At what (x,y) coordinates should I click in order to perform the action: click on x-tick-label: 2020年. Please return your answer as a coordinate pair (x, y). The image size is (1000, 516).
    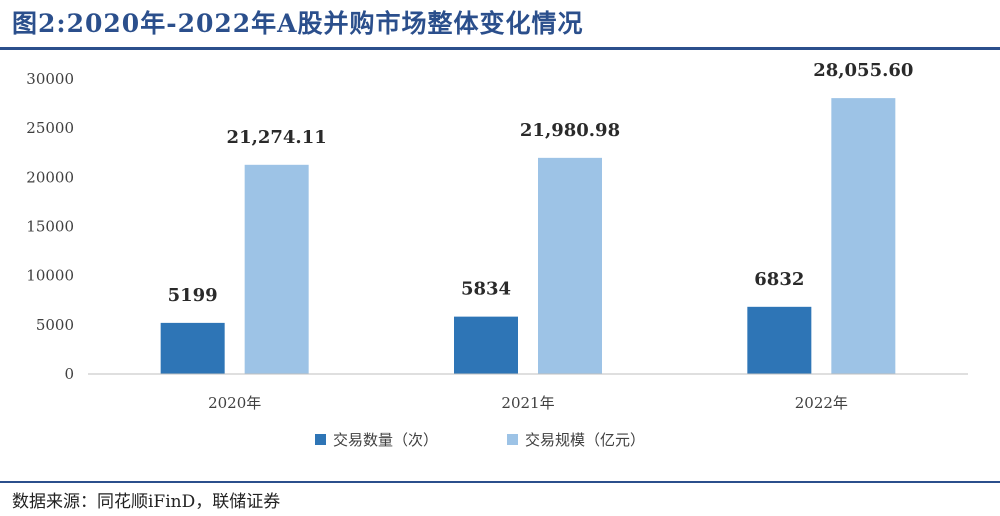
    Looking at the image, I should click on (234, 403).